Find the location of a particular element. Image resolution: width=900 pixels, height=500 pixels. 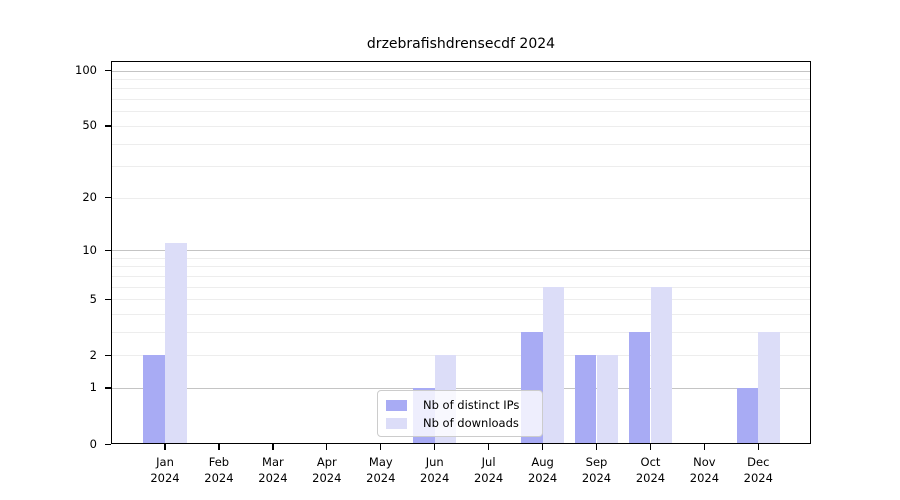

x-tick-month: Mar is located at coordinates (273, 462).